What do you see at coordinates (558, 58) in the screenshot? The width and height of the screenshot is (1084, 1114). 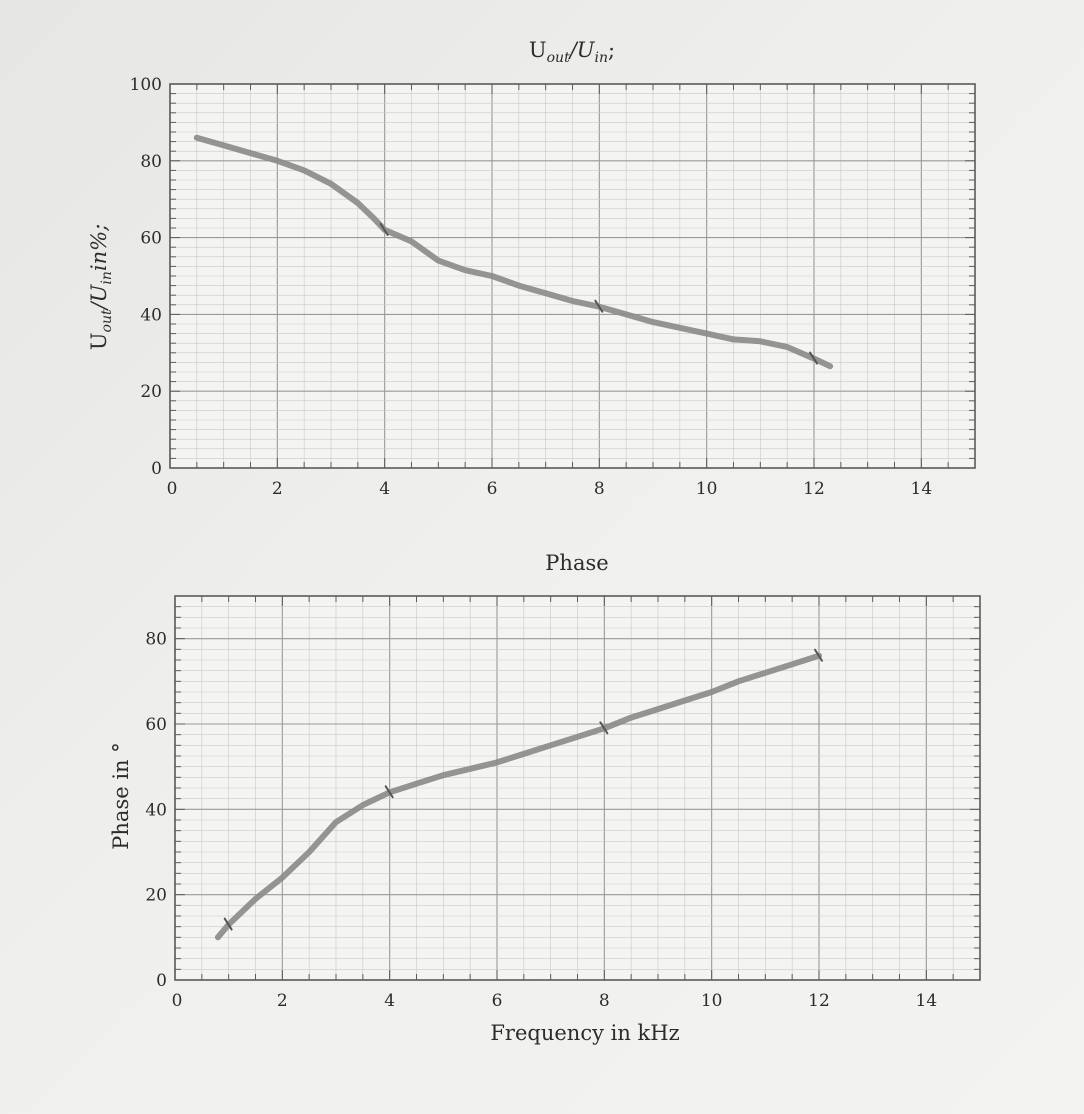 I see `title-subscript-out: out` at bounding box center [558, 58].